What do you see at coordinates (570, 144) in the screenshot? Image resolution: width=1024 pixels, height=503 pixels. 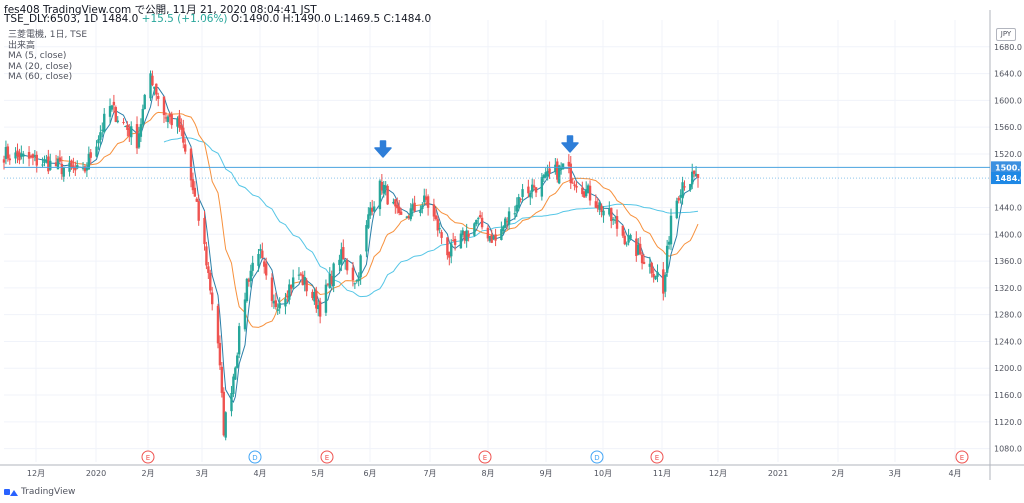 I see `down-arrow-icon` at bounding box center [570, 144].